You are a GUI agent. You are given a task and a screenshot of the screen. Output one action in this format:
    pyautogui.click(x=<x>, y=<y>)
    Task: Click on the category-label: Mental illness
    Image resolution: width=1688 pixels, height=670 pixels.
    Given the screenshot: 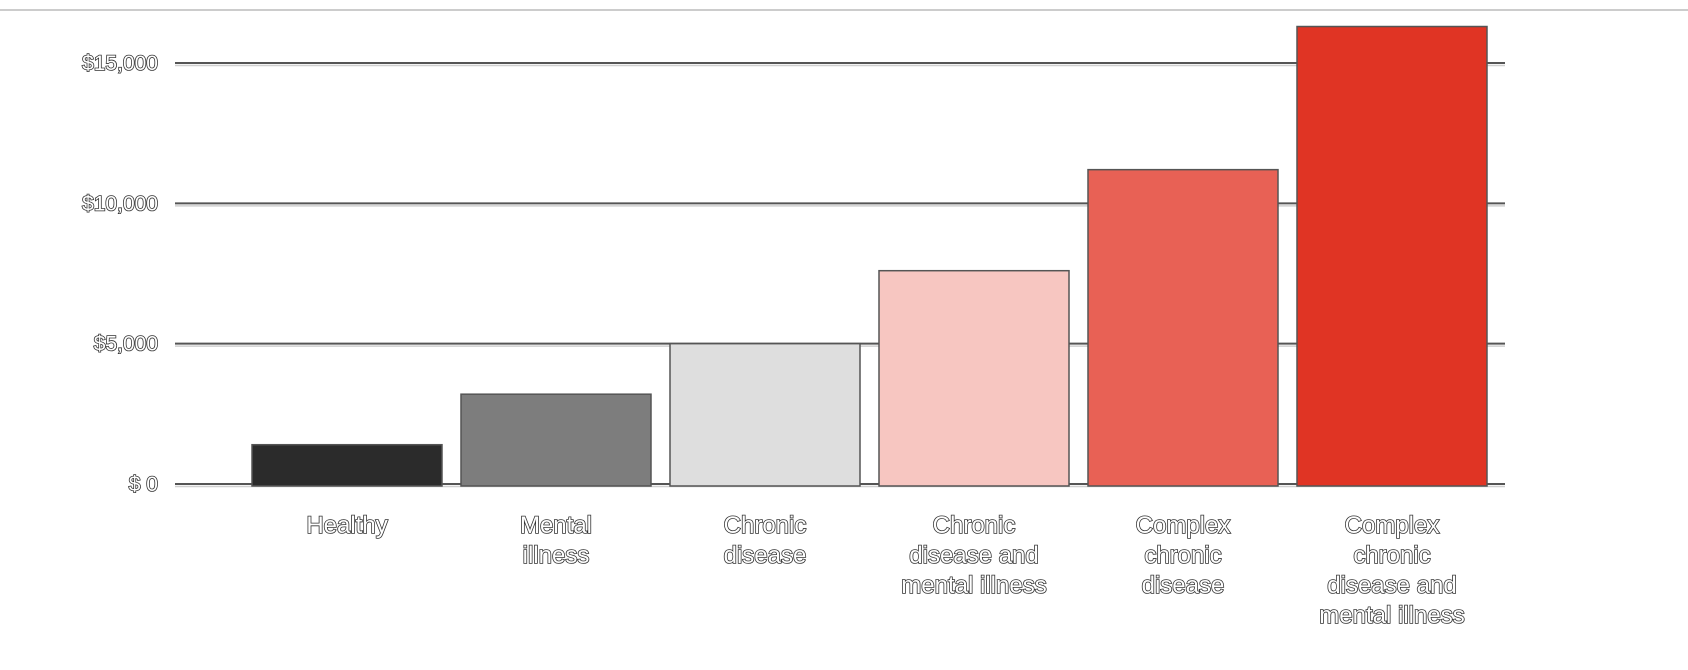 What is the action you would take?
    pyautogui.click(x=556, y=540)
    